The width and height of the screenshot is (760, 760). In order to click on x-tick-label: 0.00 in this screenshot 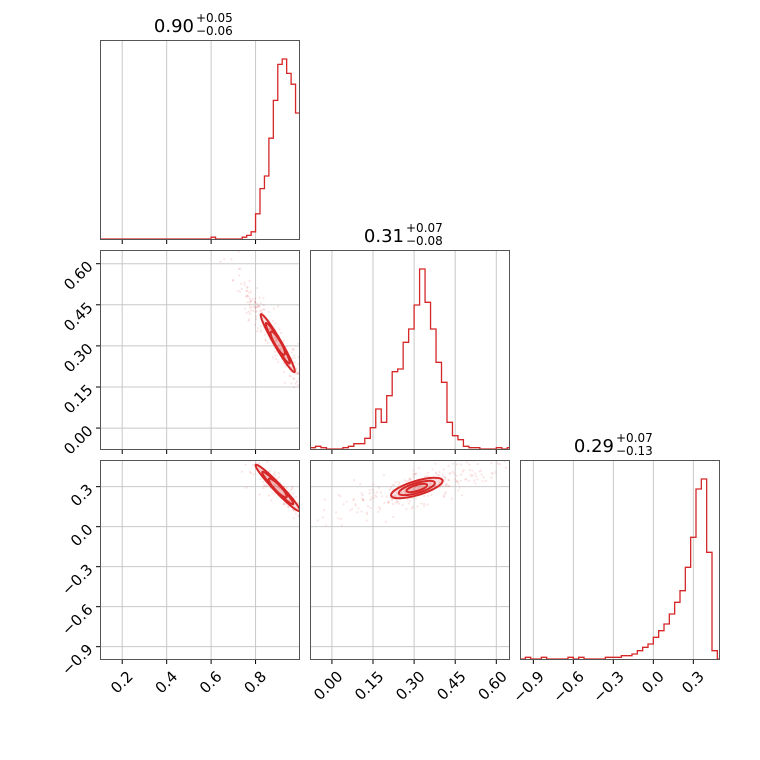, I will do `click(328, 686)`.